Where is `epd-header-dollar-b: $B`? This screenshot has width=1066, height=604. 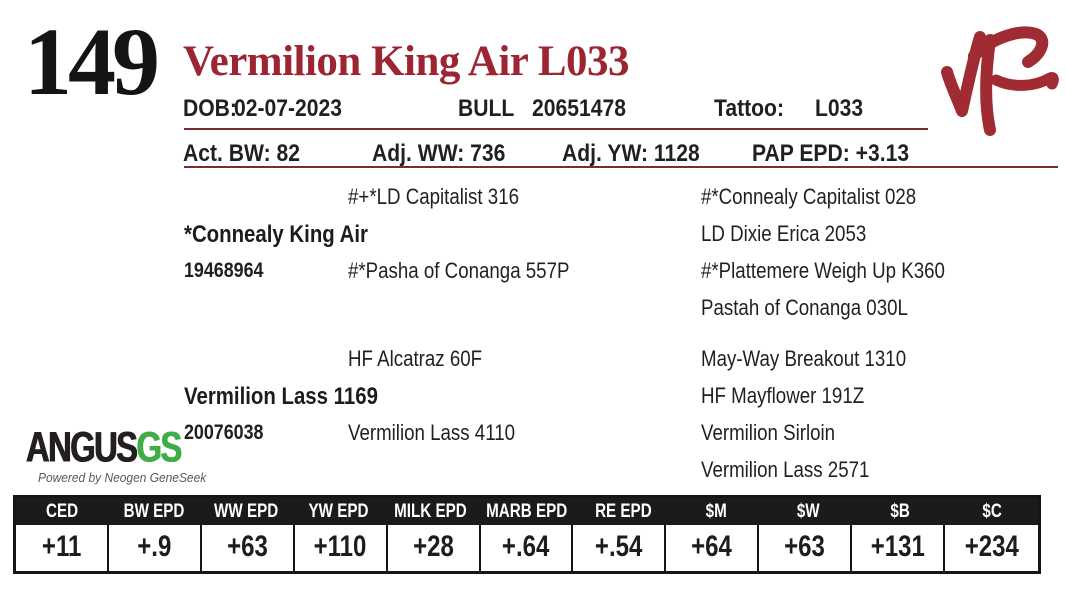 epd-header-dollar-b: $B is located at coordinates (900, 511).